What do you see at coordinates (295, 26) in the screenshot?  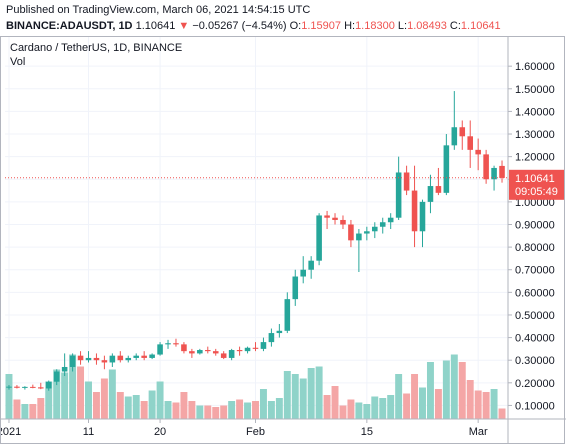 I see `open-label: O:` at bounding box center [295, 26].